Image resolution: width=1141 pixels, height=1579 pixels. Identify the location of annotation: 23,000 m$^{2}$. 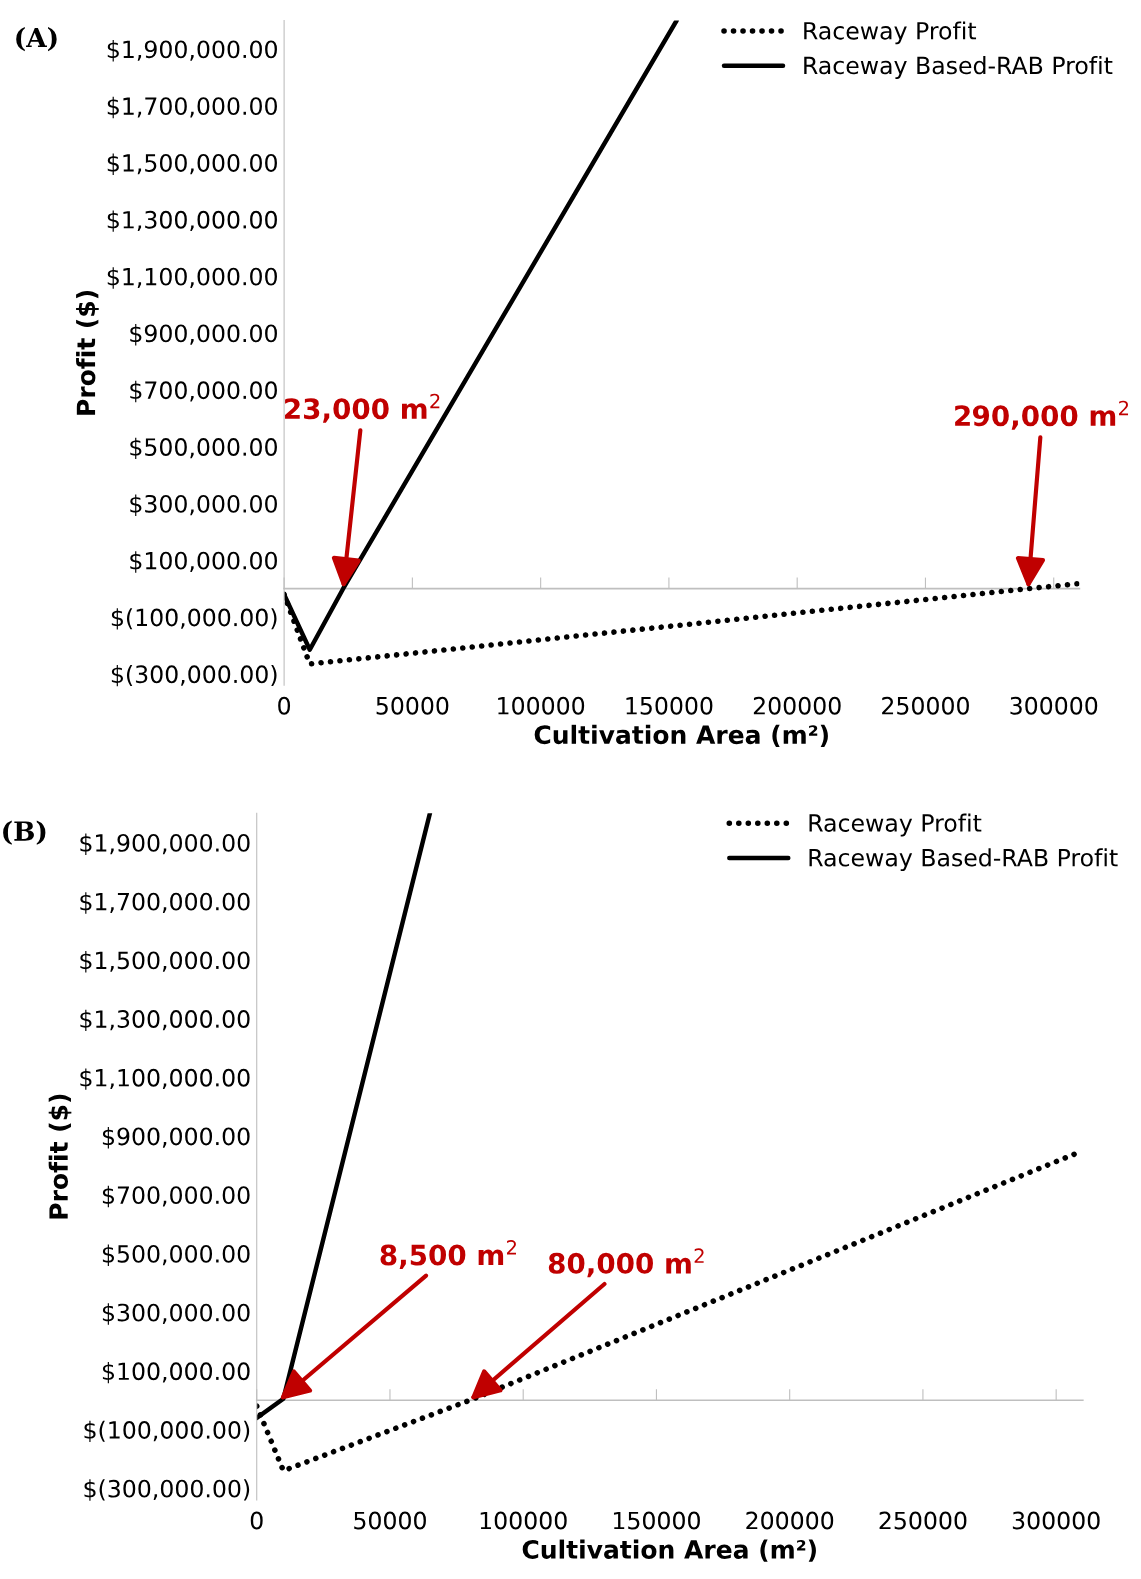
(362, 408).